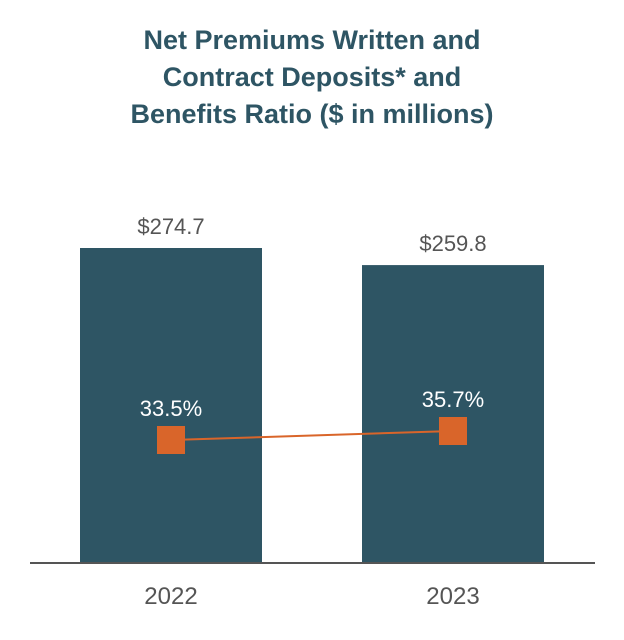 This screenshot has height=640, width=624. Describe the element at coordinates (170, 596) in the screenshot. I see `x-tick-label-2022: 2022` at that location.